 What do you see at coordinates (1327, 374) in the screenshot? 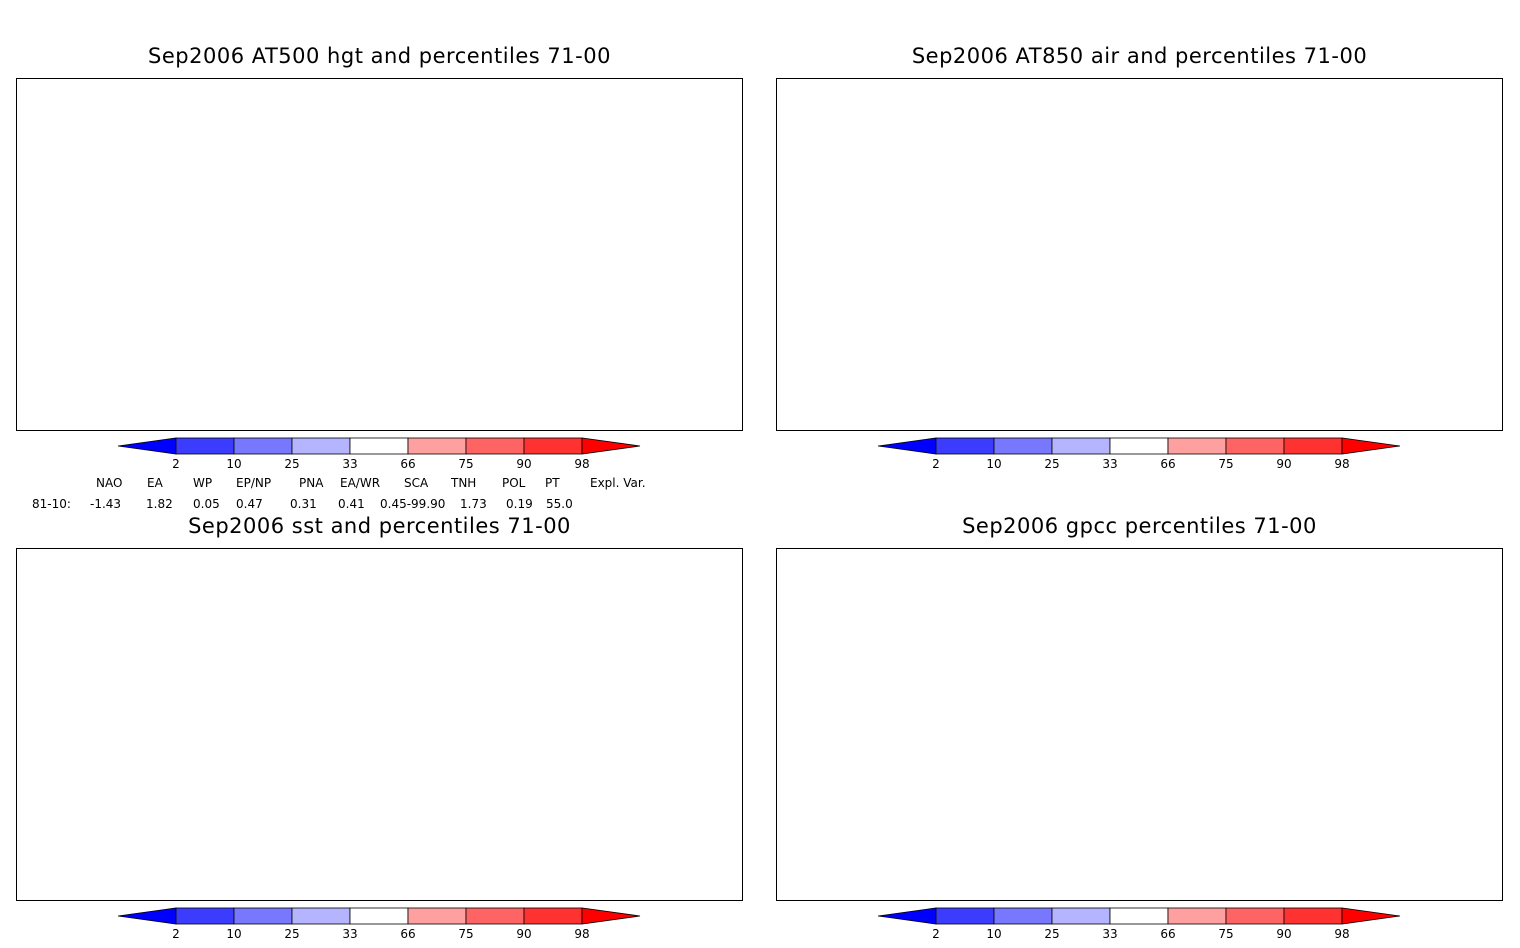
I see `neutral-region` at bounding box center [1327, 374].